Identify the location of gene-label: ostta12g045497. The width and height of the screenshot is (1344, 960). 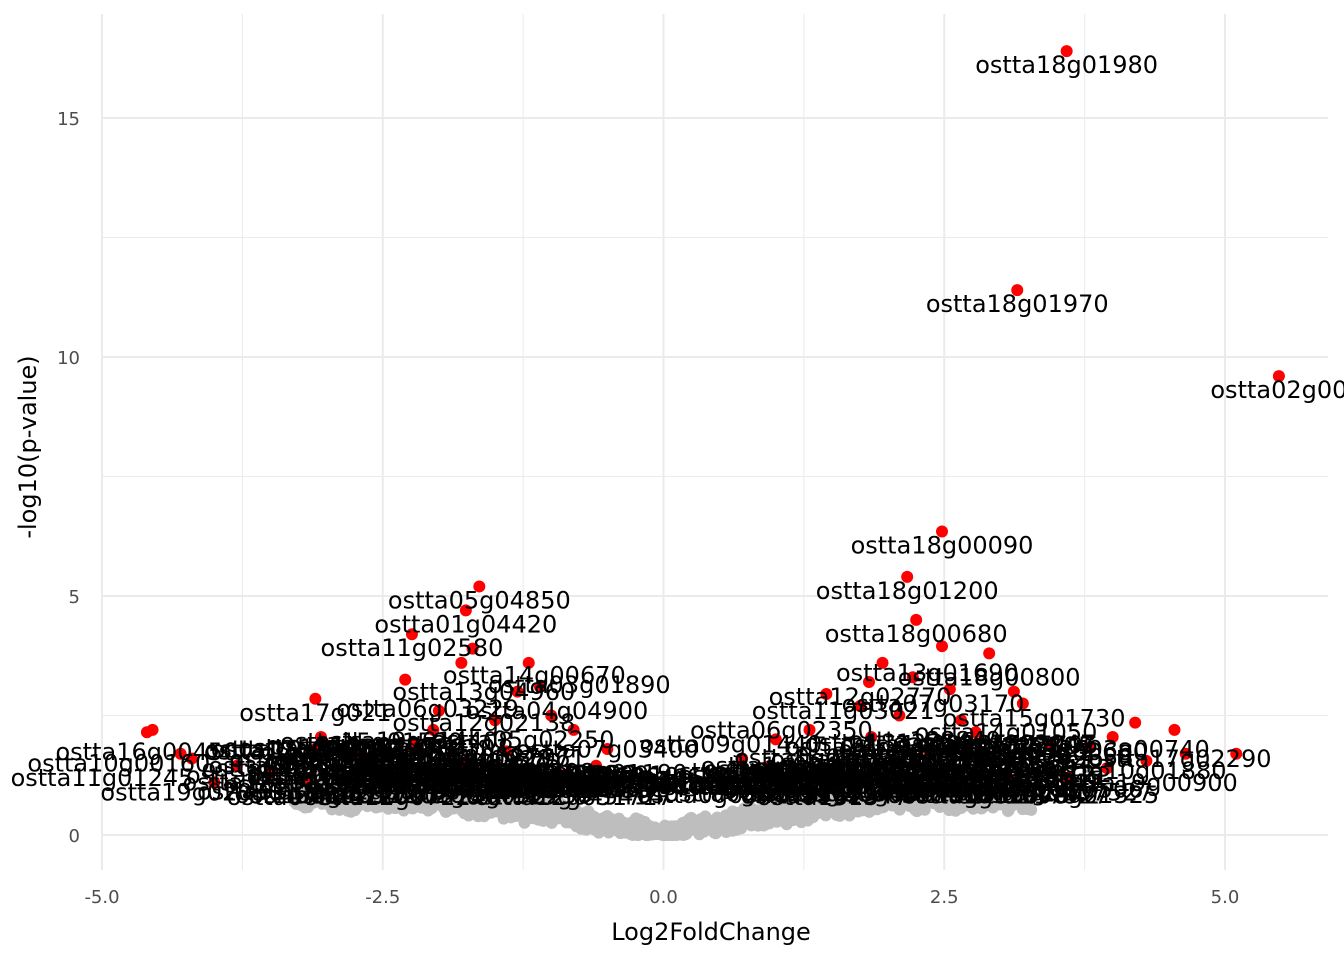
(433, 774).